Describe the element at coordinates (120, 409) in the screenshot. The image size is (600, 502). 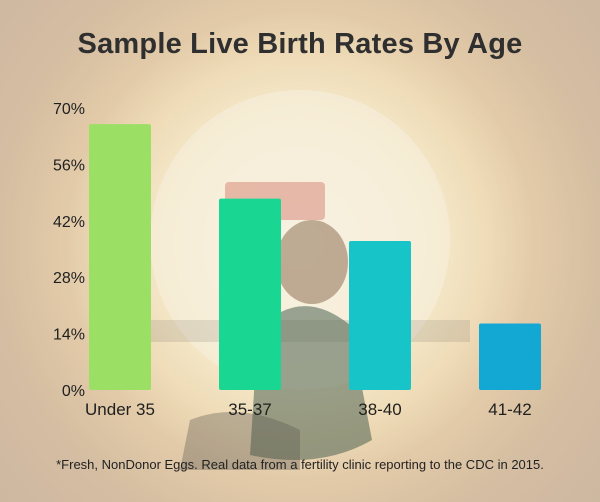
I see `x-tick-label: Under 35` at that location.